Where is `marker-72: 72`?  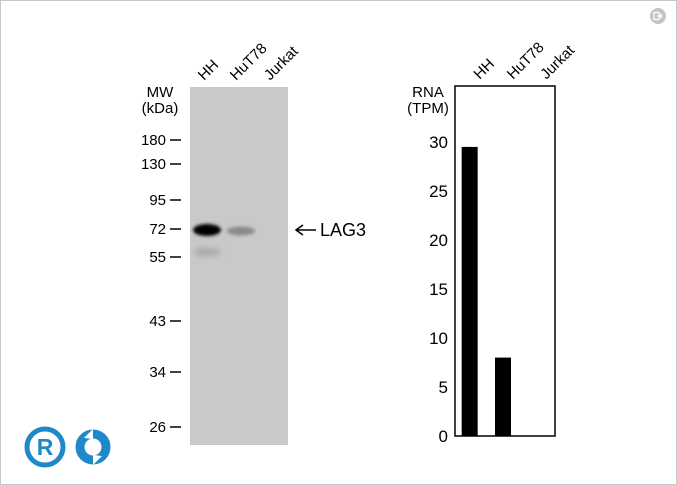 marker-72: 72 is located at coordinates (157, 229).